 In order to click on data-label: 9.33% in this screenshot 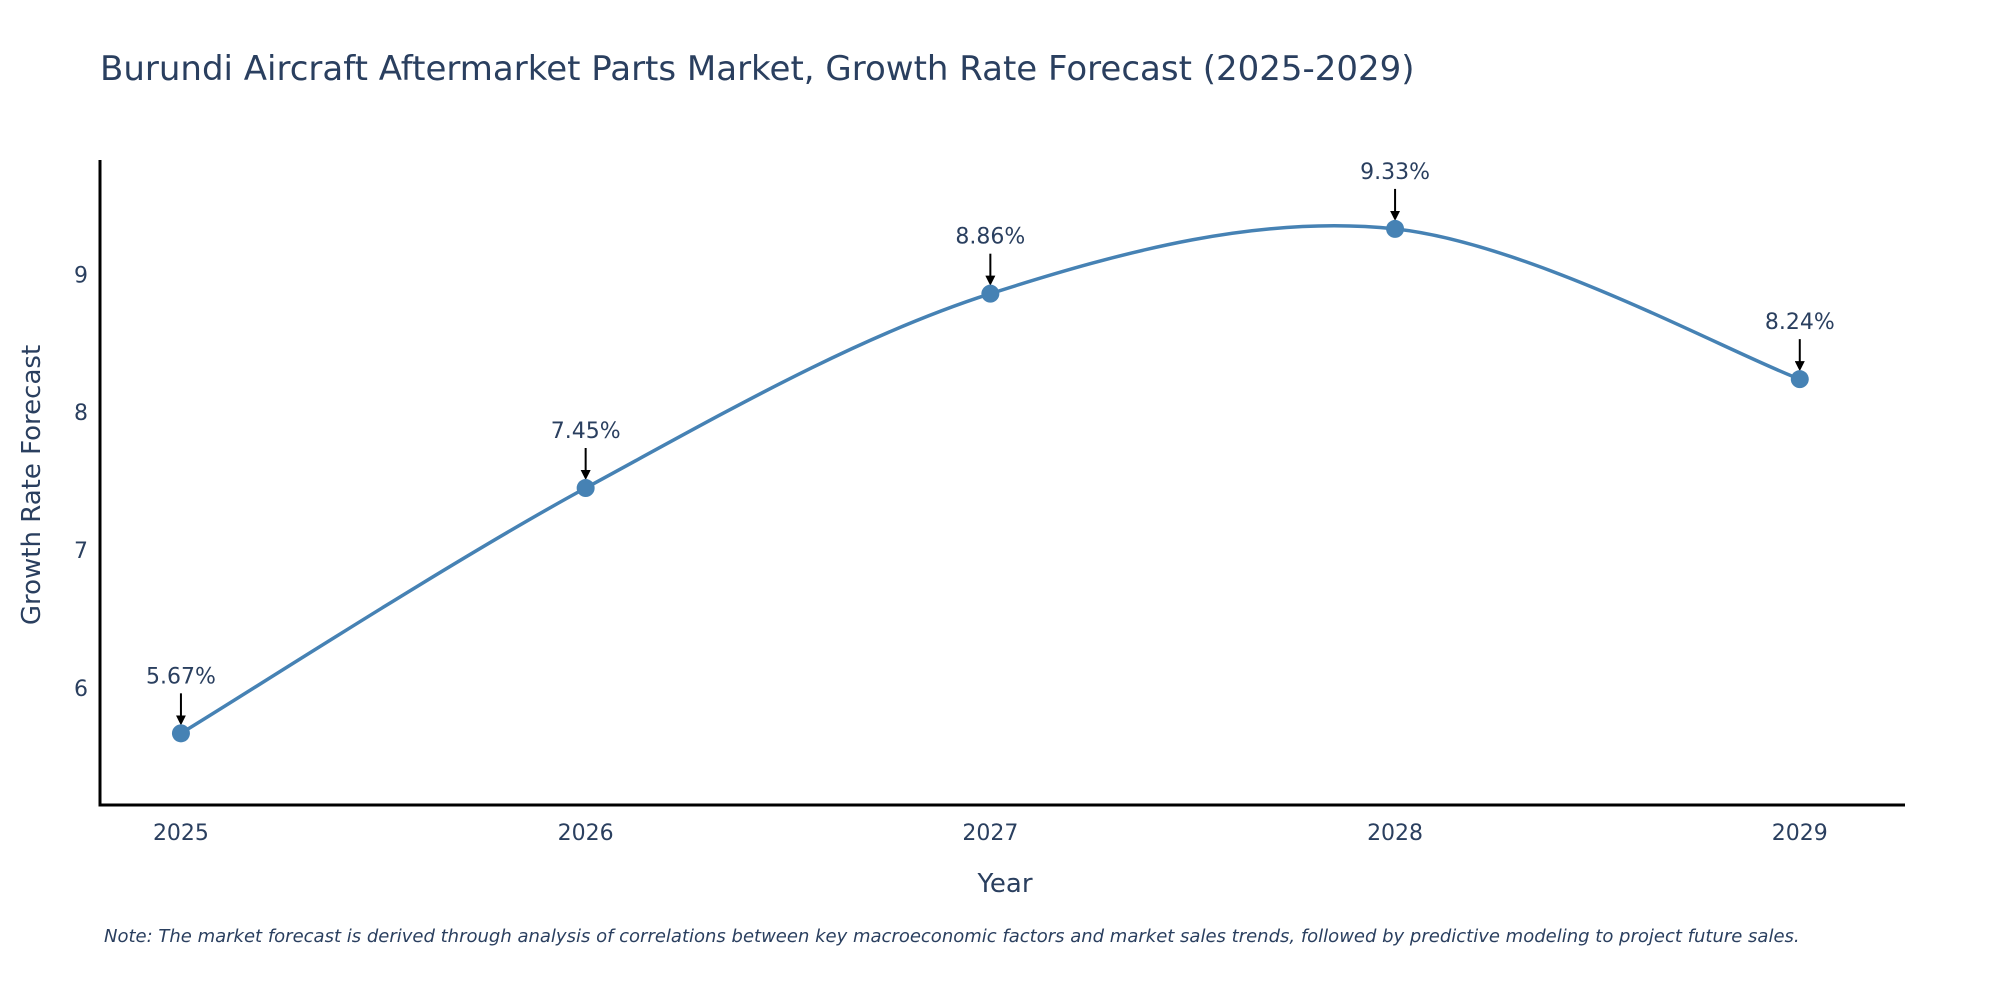, I will do `click(1395, 172)`.